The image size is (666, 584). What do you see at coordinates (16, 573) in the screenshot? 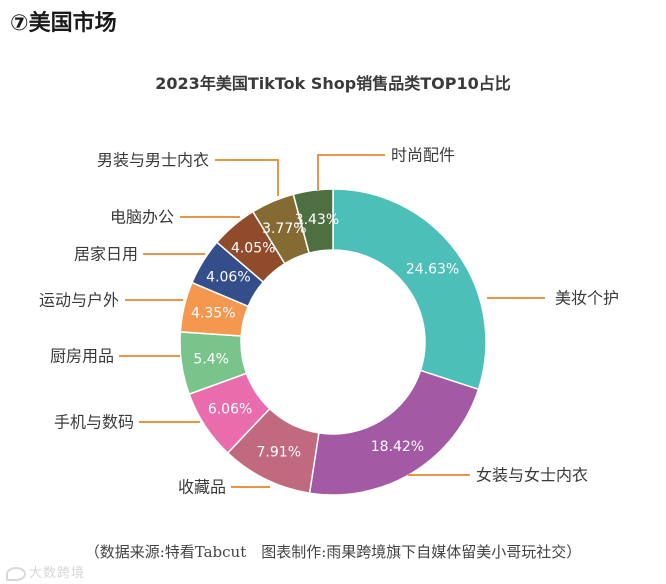
I see `watermark-logo-icon` at bounding box center [16, 573].